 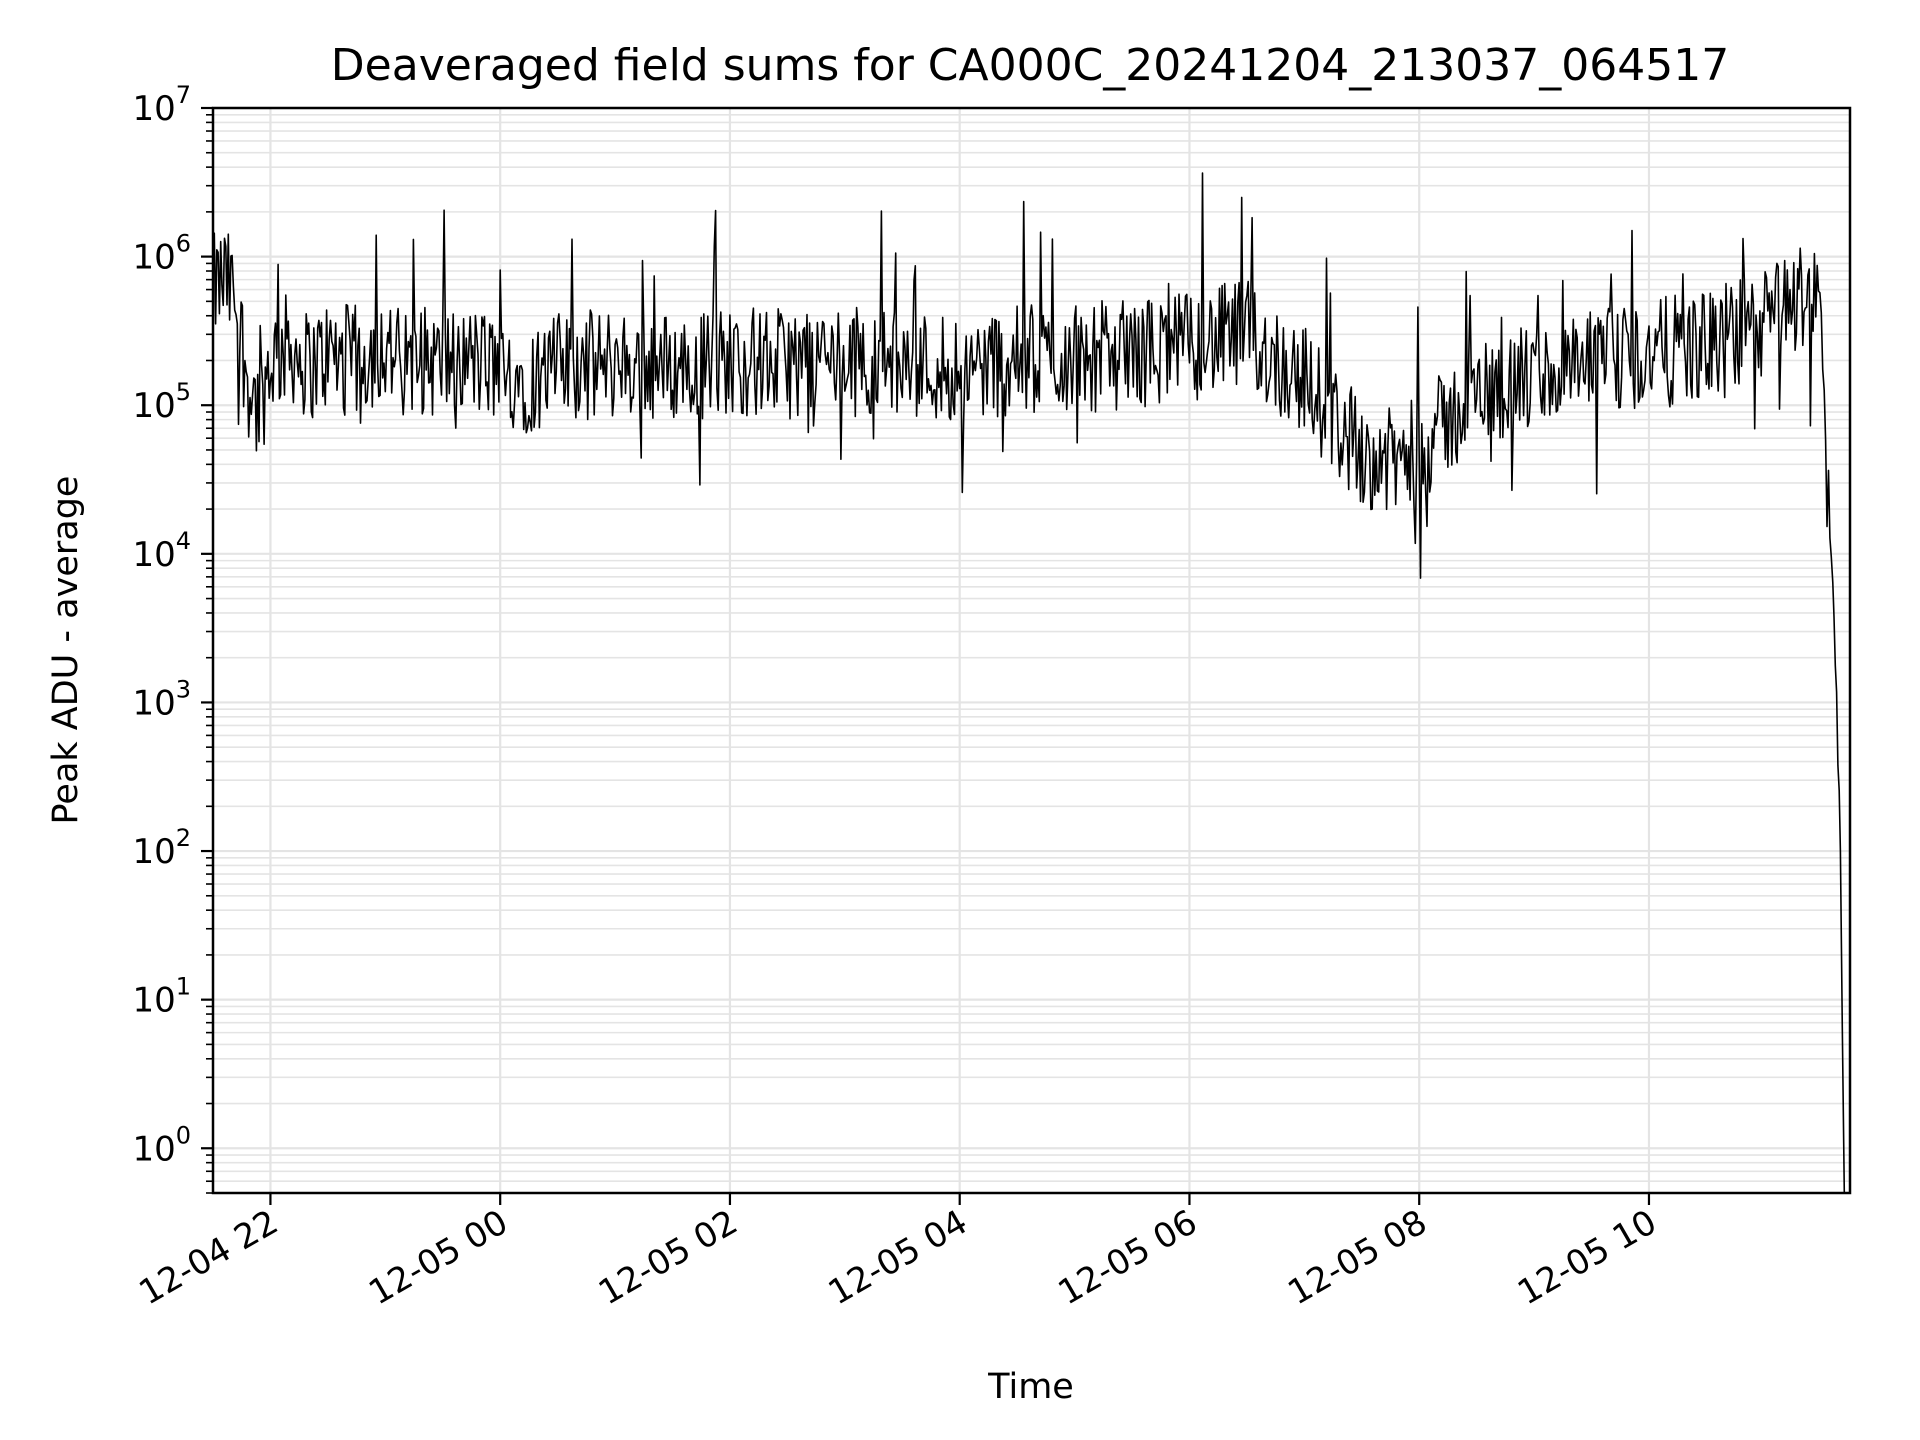 I want to click on y-tick-label: 10⁴, so click(x=161, y=551).